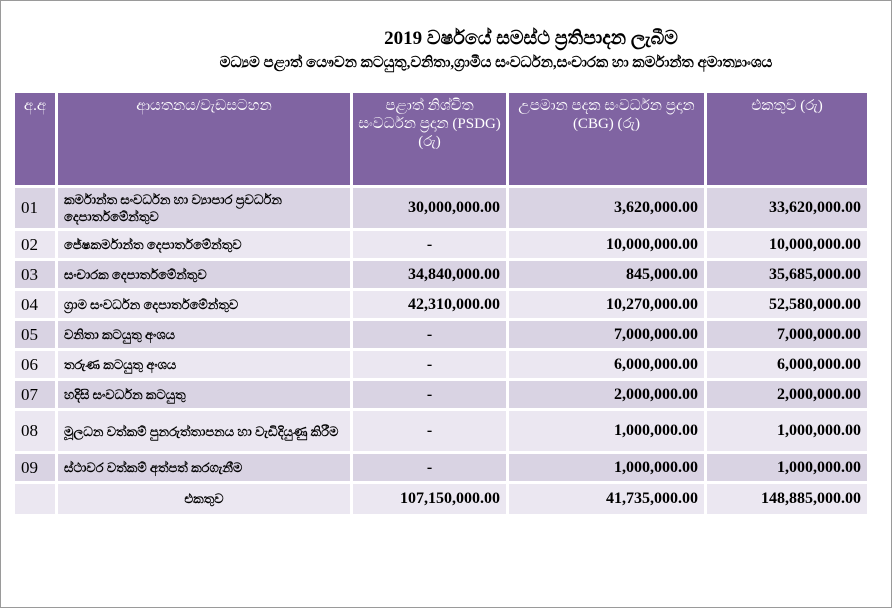  I want to click on row-total: 10,000,000.00, so click(787, 244).